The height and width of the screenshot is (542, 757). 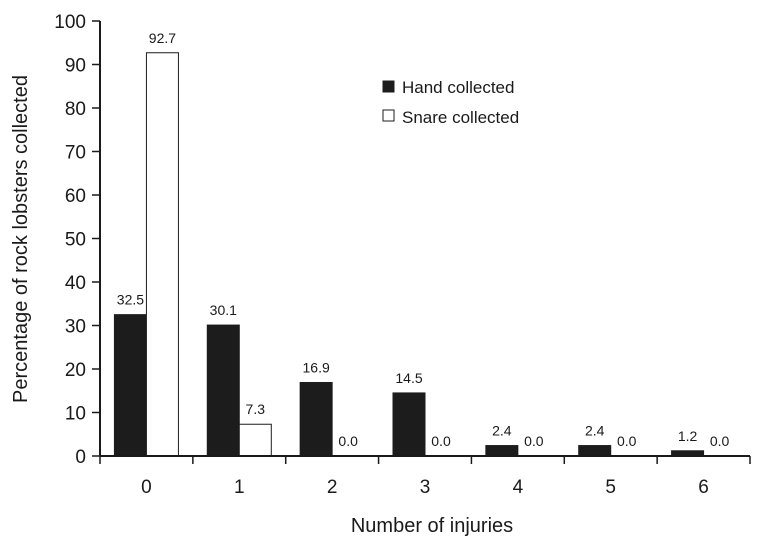 I want to click on x-axis-title: Number of injuries, so click(x=432, y=526).